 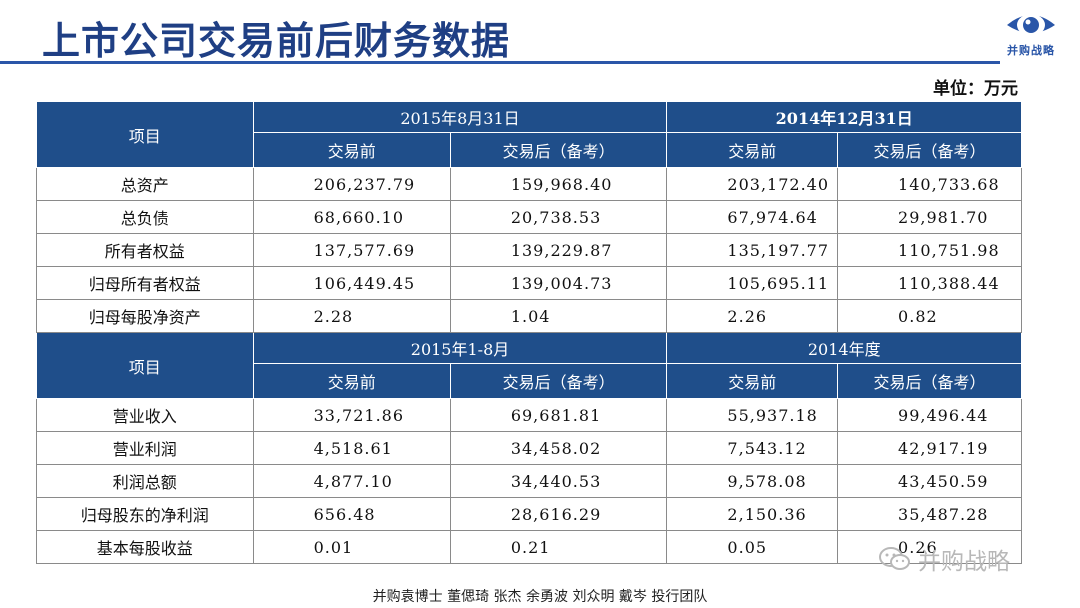 I want to click on period-header: 2015年1-8月, so click(x=460, y=348).